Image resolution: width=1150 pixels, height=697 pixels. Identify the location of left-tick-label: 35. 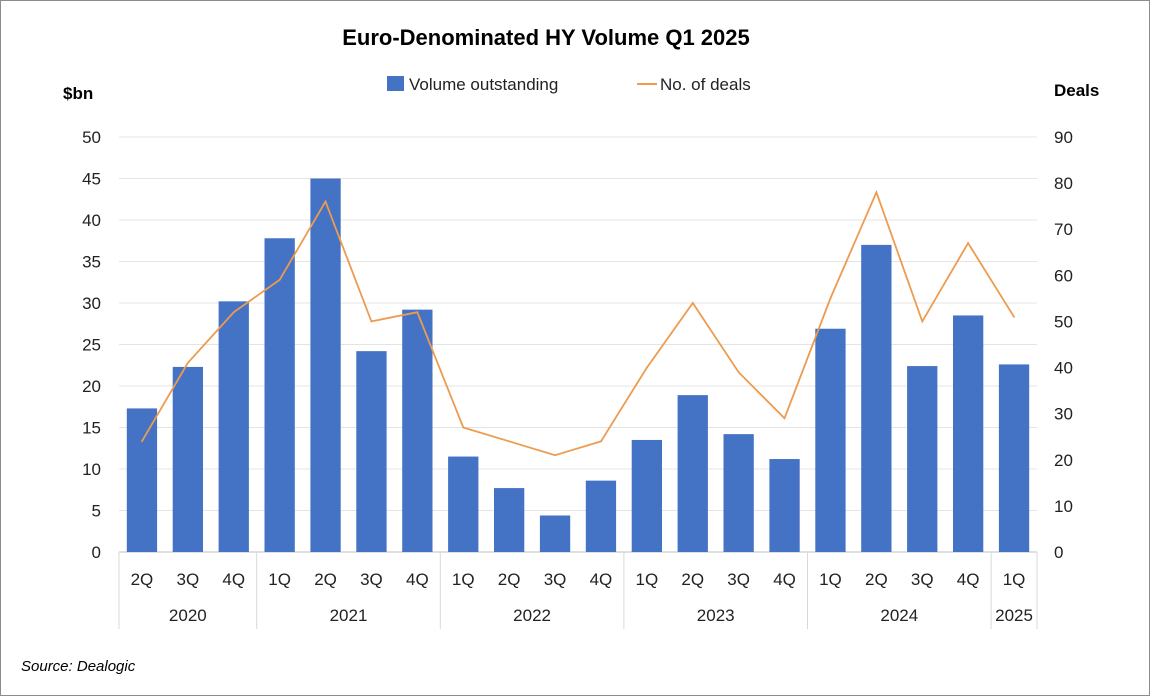
(91, 262).